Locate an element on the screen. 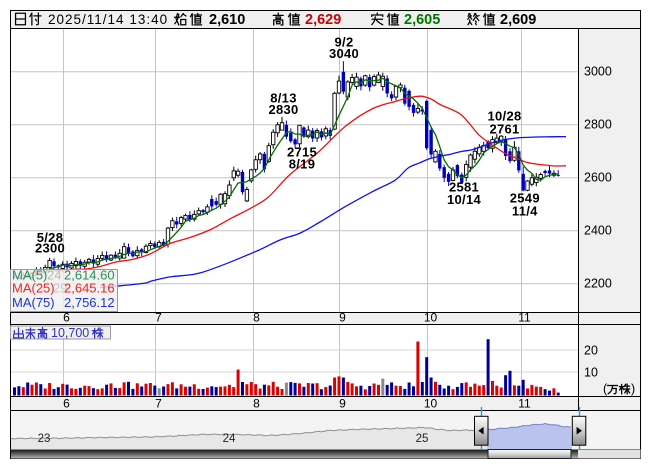  svg-text: 11/4 is located at coordinates (525, 211).